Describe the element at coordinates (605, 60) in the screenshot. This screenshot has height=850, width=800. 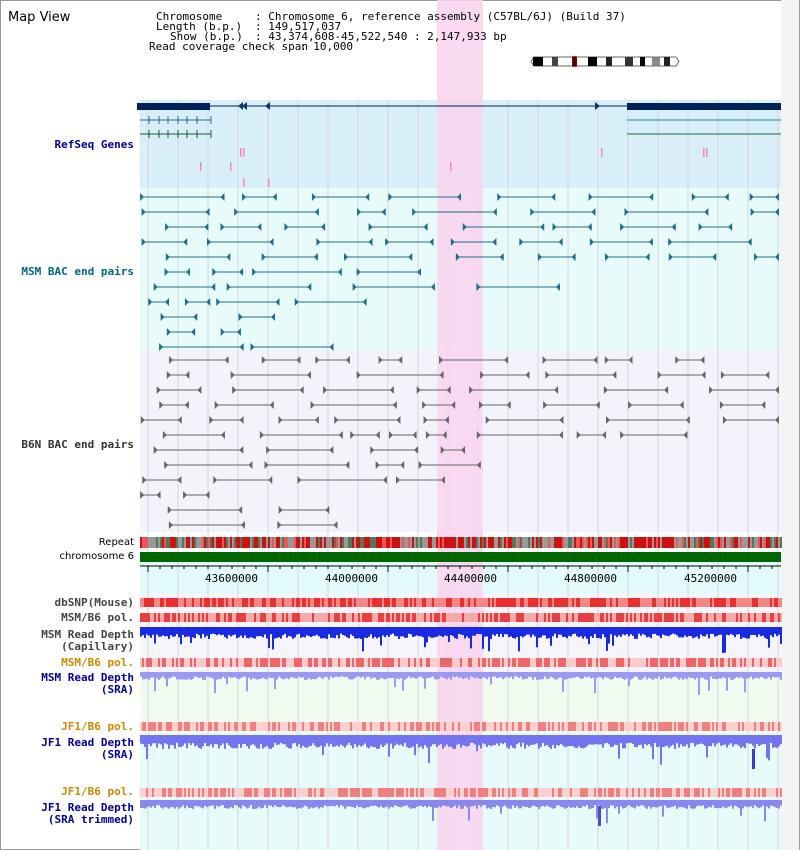
I see `chromosome-ideogram-icon` at that location.